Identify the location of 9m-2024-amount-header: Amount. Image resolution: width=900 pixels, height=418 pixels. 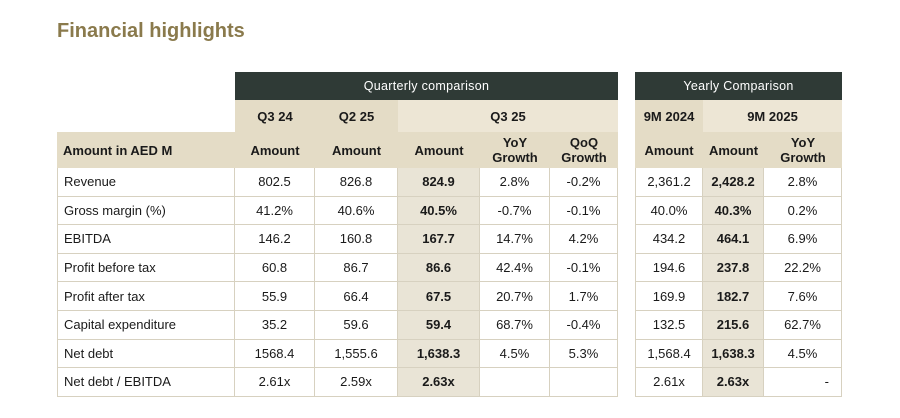
(669, 150).